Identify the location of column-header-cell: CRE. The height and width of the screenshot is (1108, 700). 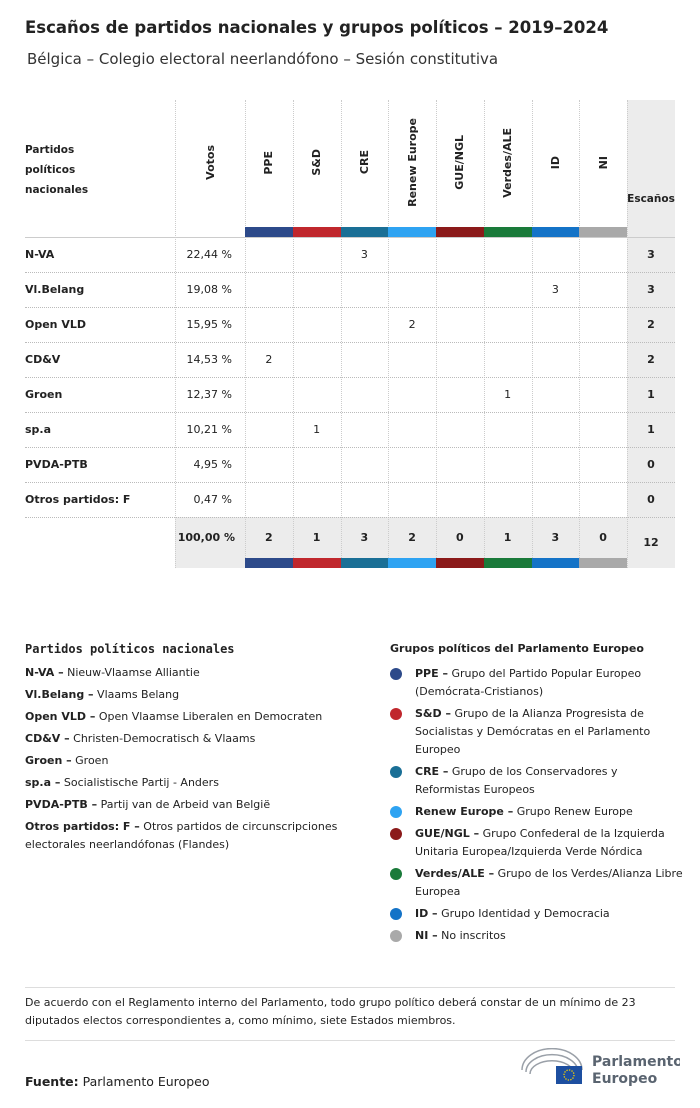
(365, 162).